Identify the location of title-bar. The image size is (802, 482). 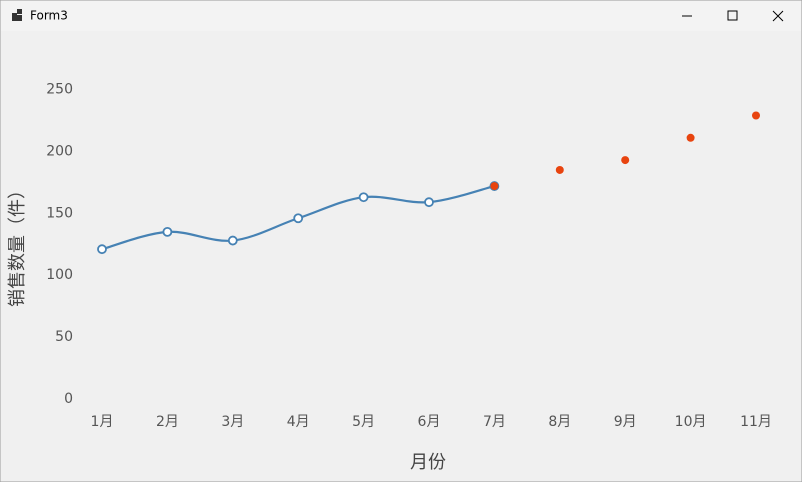
(401, 16).